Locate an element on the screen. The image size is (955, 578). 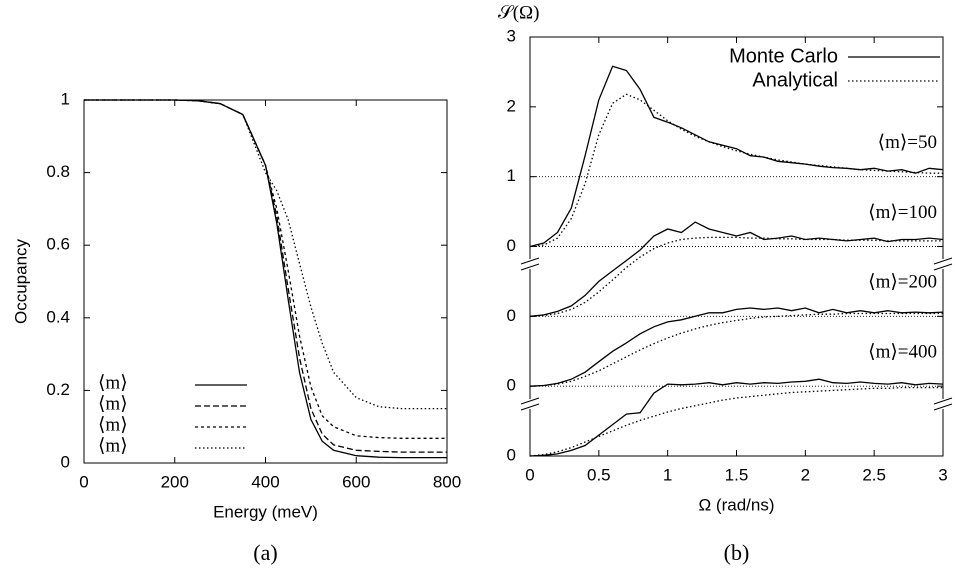
y-tick-label: 0.4 is located at coordinates (58, 316).